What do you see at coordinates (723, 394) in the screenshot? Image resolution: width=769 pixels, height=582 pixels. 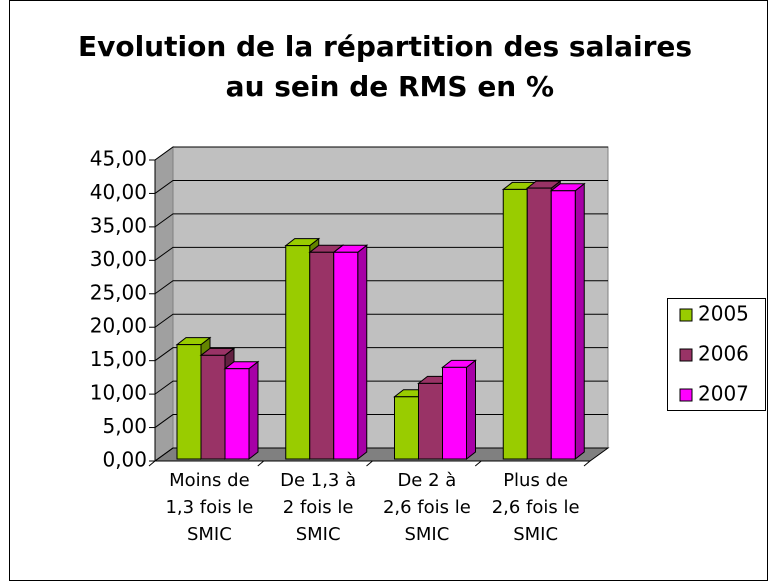 I see `legend-label: 2007` at bounding box center [723, 394].